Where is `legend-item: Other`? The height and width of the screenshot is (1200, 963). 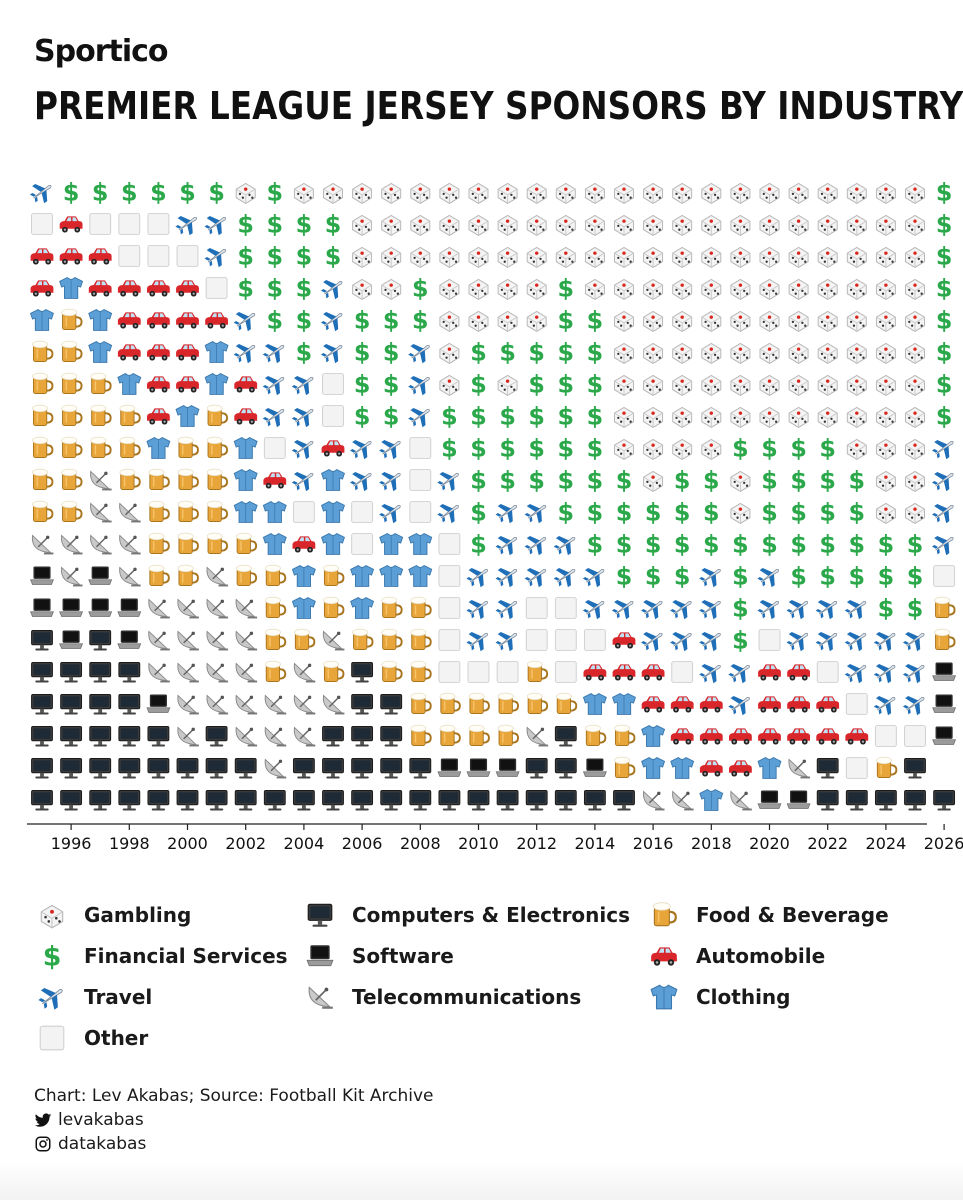 legend-item: Other is located at coordinates (91, 1038).